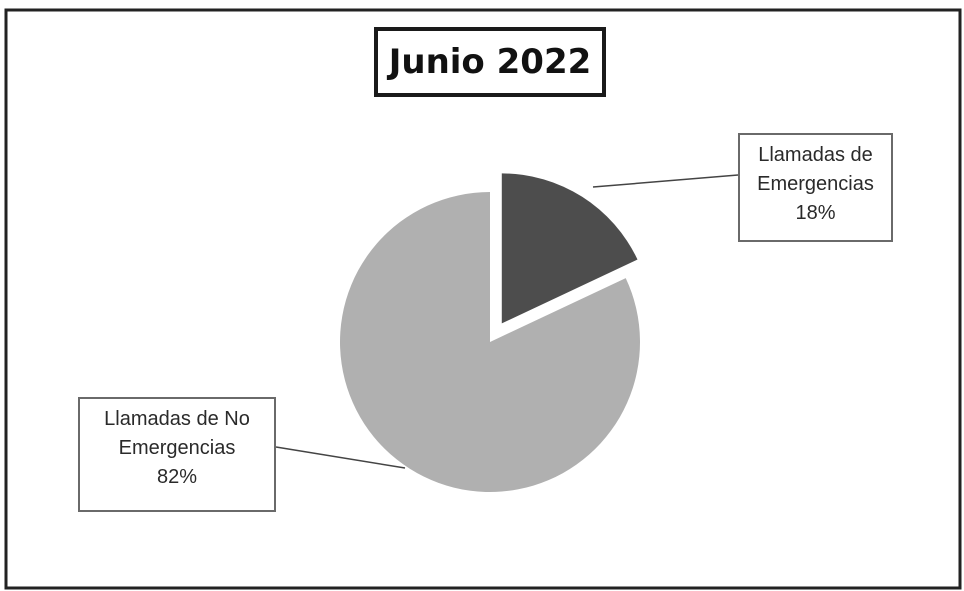 Image resolution: width=964 pixels, height=591 pixels. Describe the element at coordinates (340, 457) in the screenshot. I see `leader-line-non-emergency` at that location.